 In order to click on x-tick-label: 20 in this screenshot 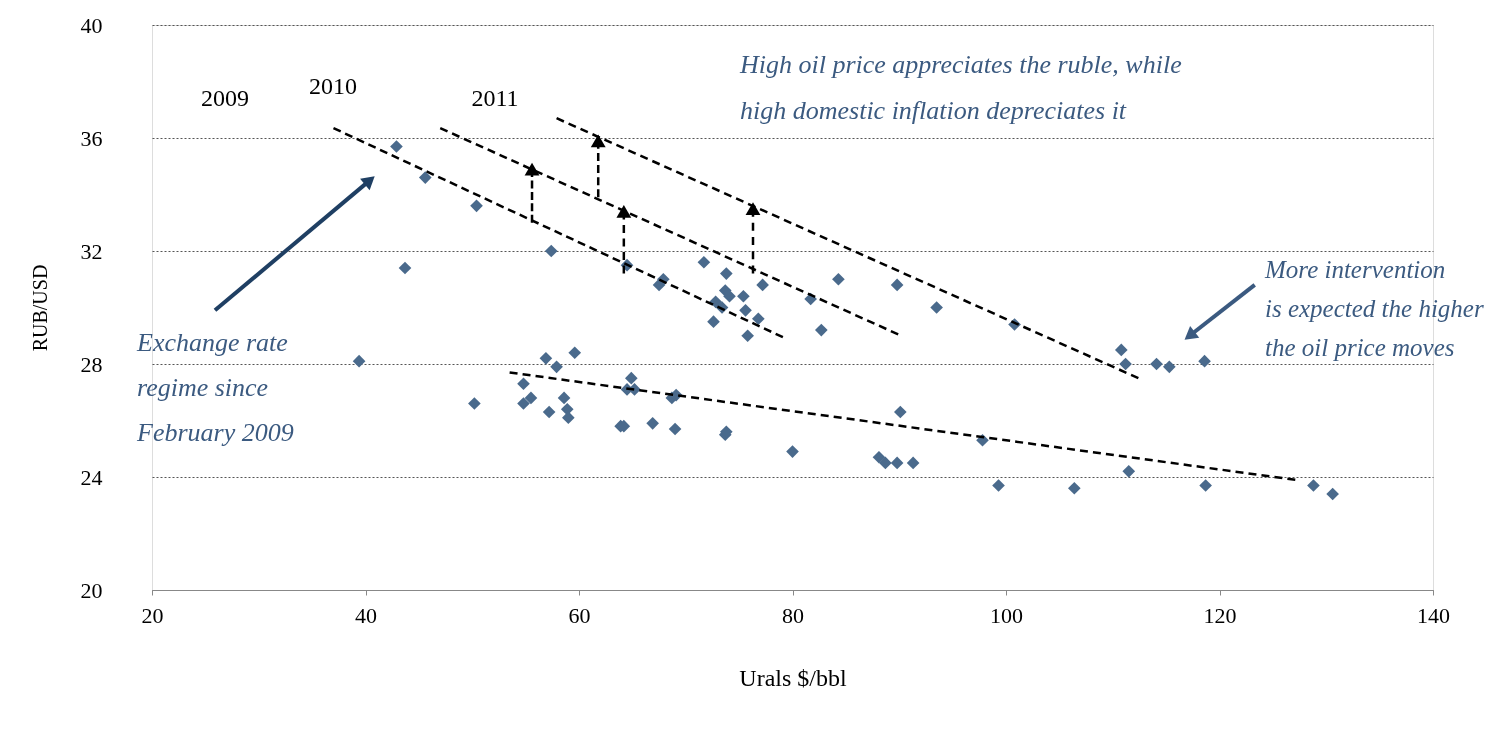, I will do `click(152, 615)`.